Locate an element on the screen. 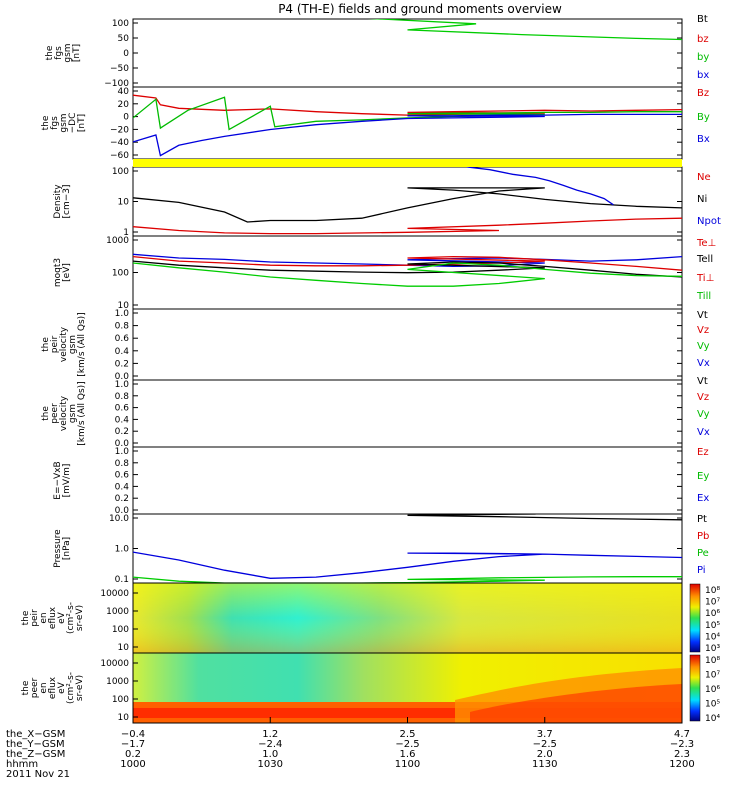 This screenshot has width=750, height=800. legend-entry: Bt is located at coordinates (702, 19).